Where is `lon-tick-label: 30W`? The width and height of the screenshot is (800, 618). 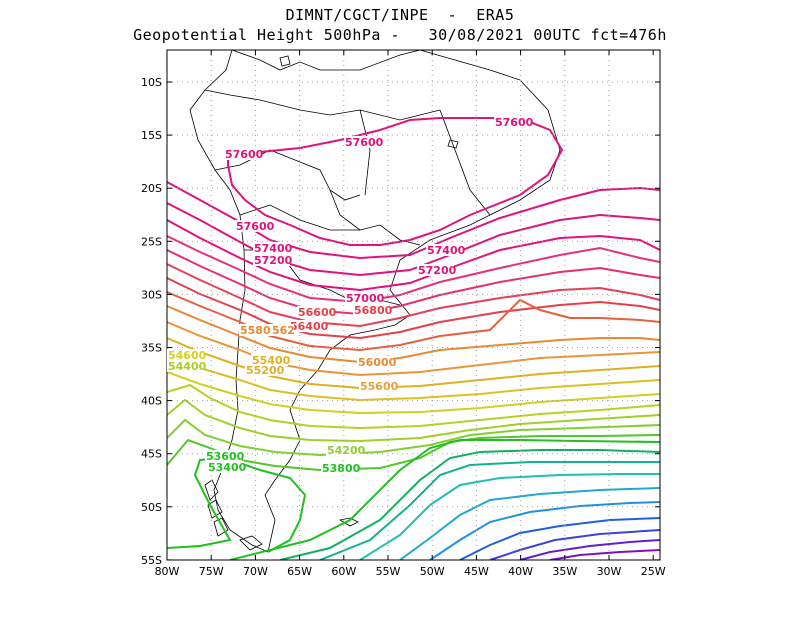
lon-tick-label: 30W is located at coordinates (609, 571).